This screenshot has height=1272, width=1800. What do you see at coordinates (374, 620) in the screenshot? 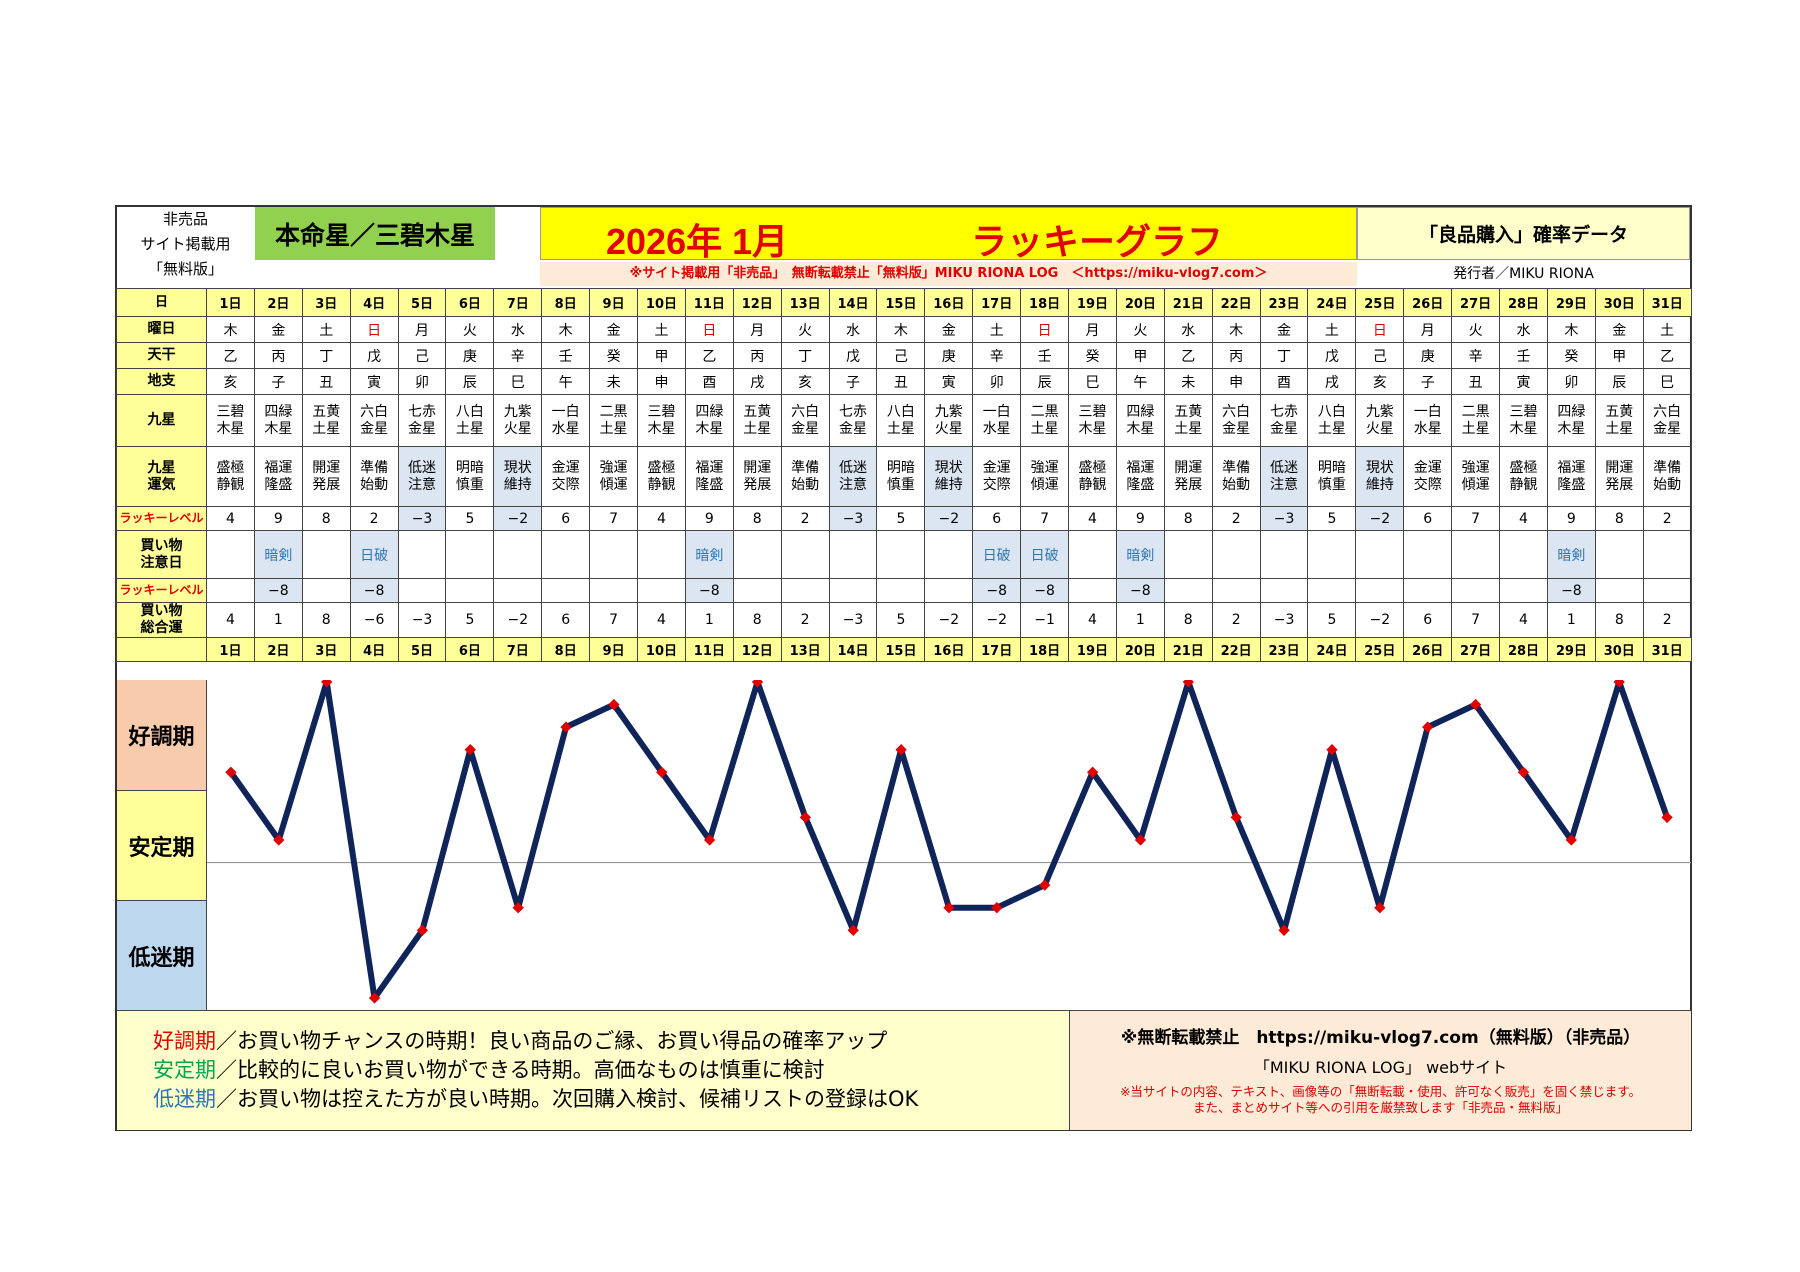
I see `shopping-total-cell: −6` at bounding box center [374, 620].